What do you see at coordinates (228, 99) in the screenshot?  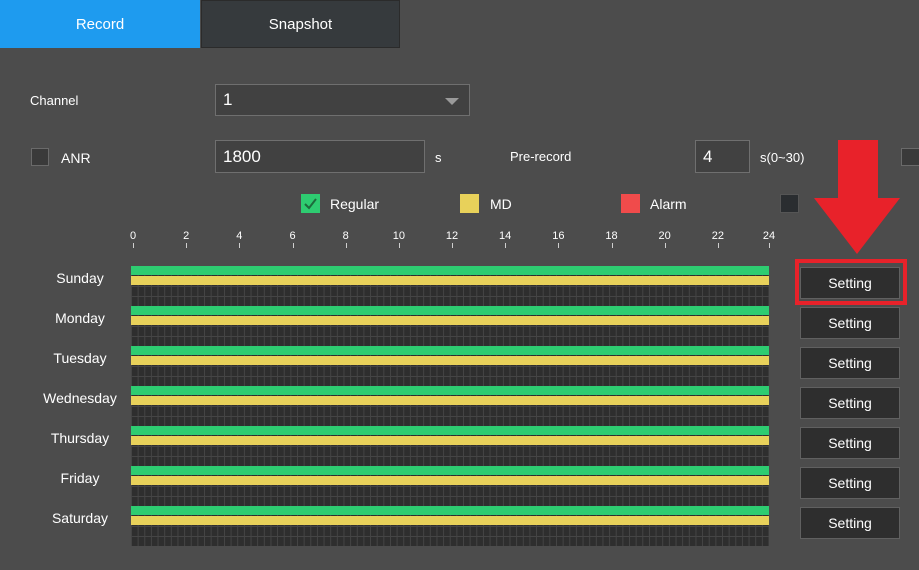 I see `channel-value: 1` at bounding box center [228, 99].